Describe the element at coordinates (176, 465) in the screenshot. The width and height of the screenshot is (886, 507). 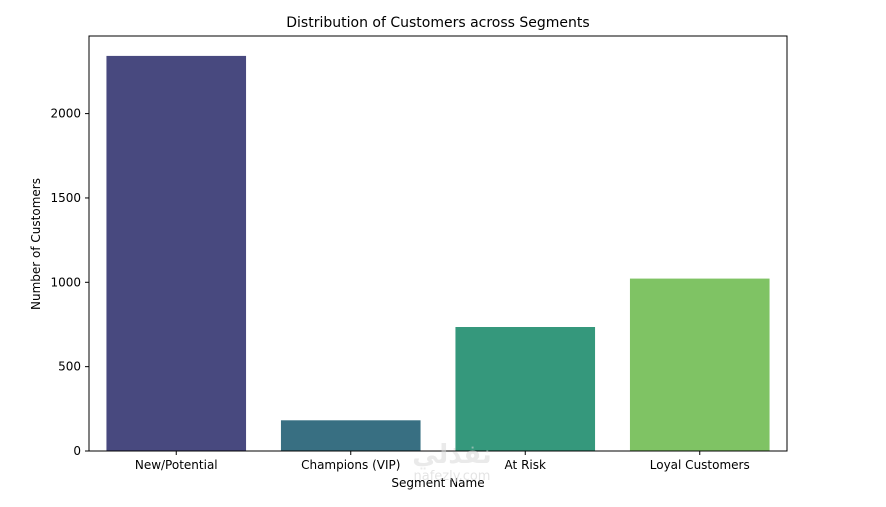
I see `x-tick-label: New/Potential` at that location.